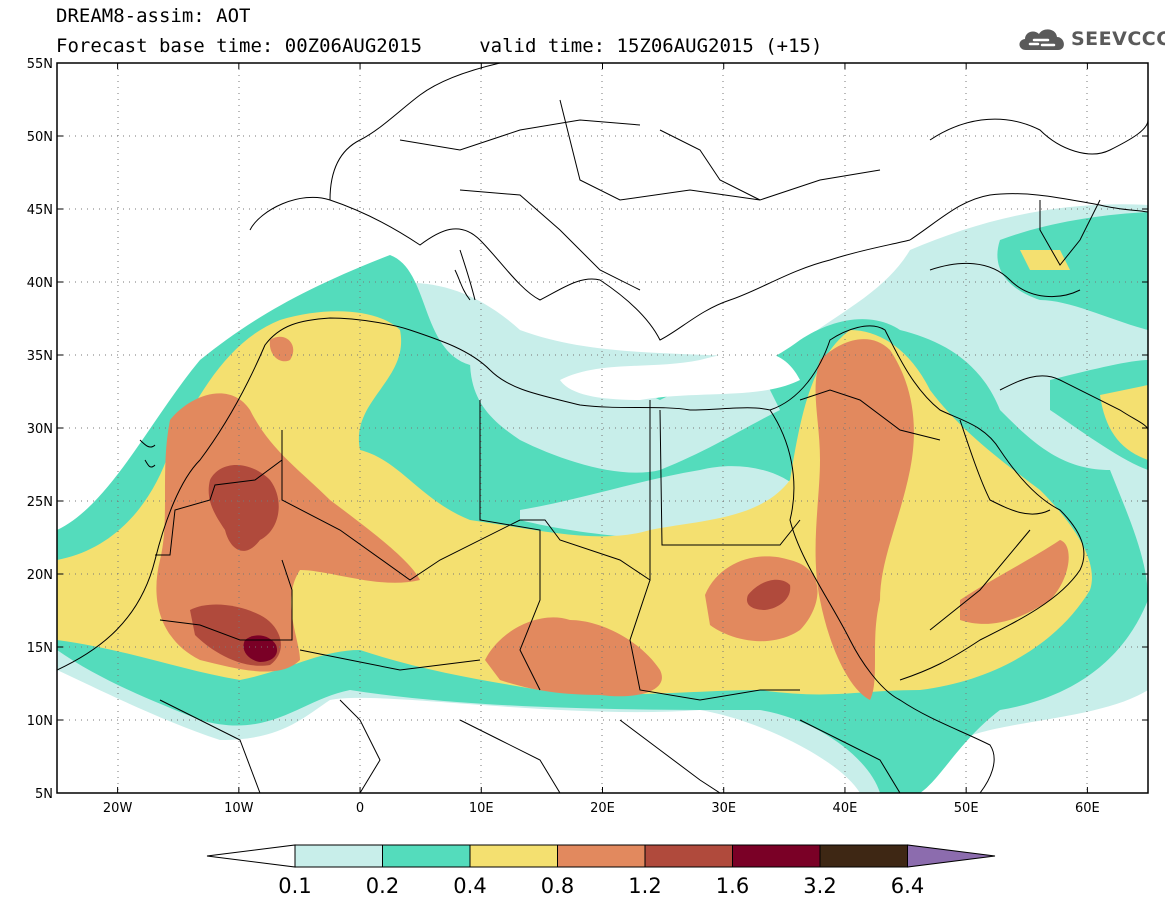  Describe the element at coordinates (153, 16) in the screenshot. I see `map-title: DREAM8-assim: AOT` at that location.